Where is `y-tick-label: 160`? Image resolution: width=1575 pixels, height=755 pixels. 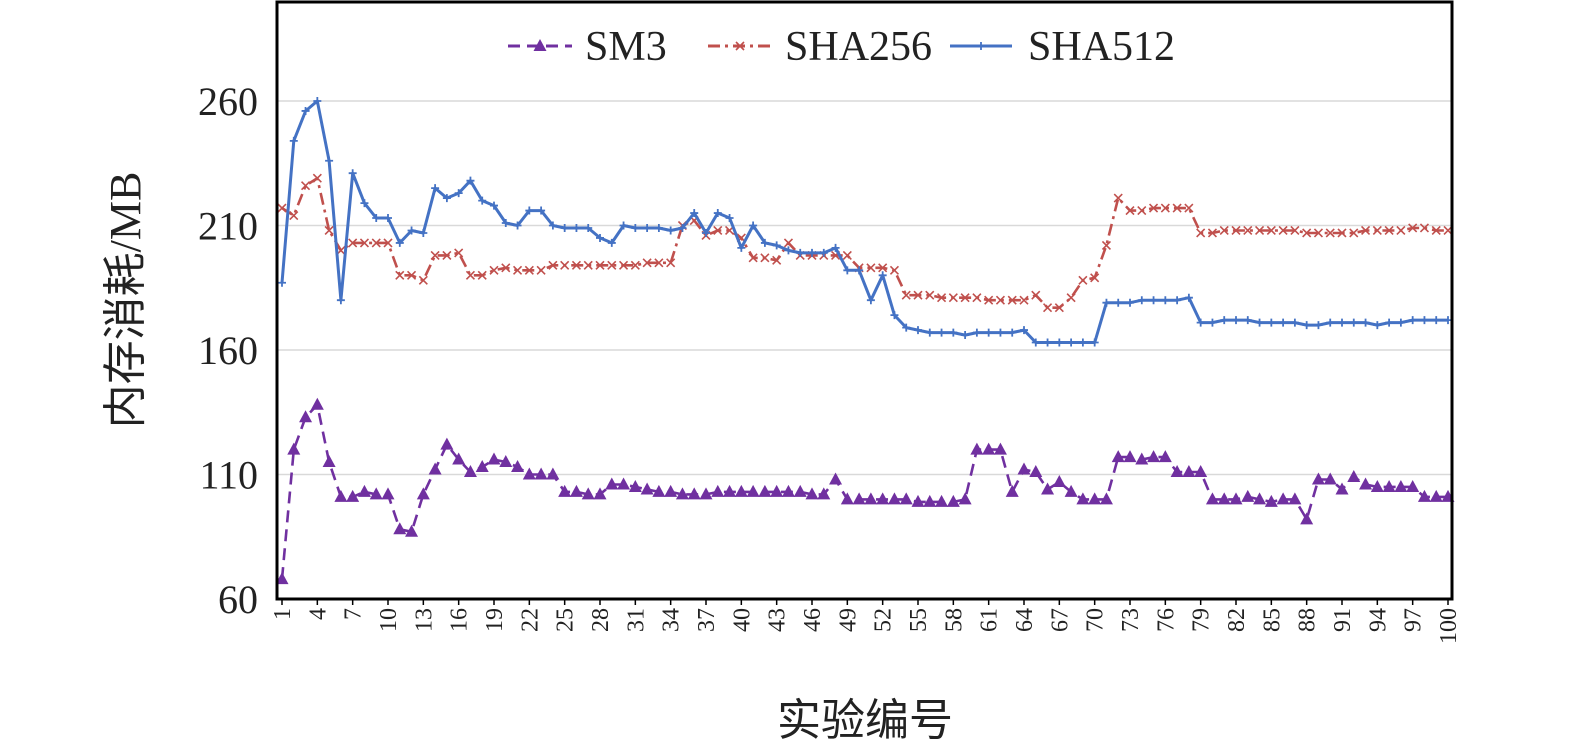
y-tick-label: 160 is located at coordinates (228, 350).